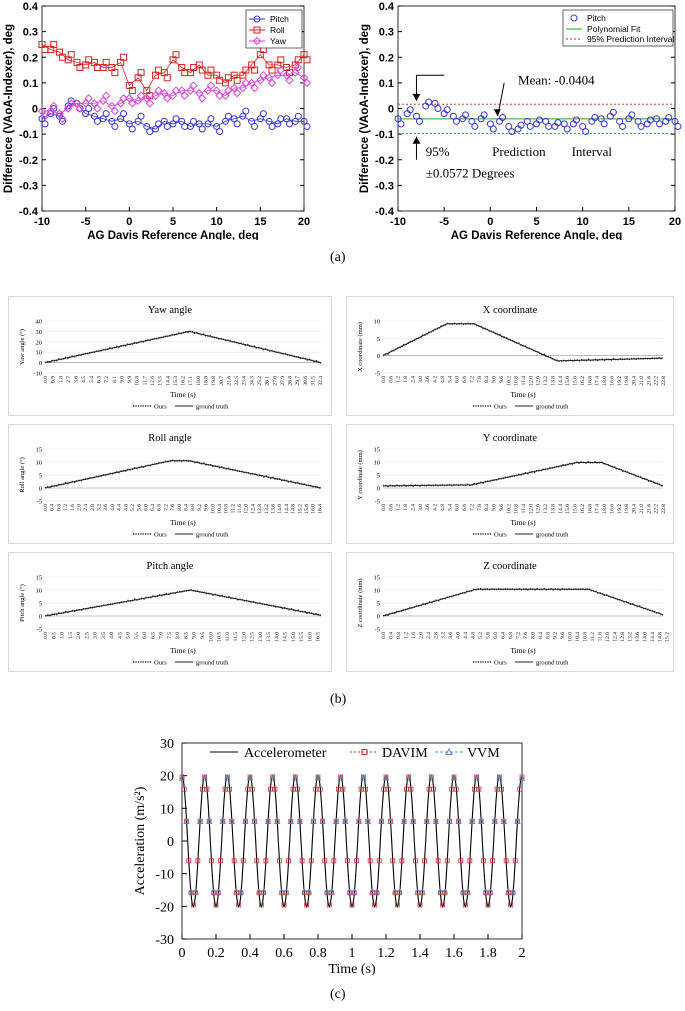 Image resolution: width=685 pixels, height=1011 pixels. What do you see at coordinates (630, 637) in the screenshot?
I see `x-tick-label: 13.2` at bounding box center [630, 637].